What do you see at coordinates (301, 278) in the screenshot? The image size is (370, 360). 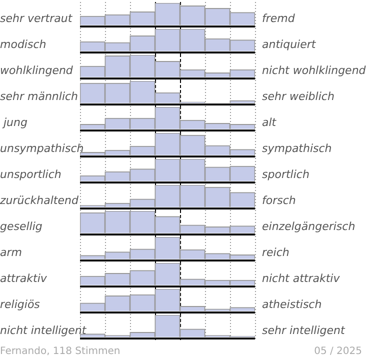 I see `text: nicht attraktiv` at bounding box center [301, 278].